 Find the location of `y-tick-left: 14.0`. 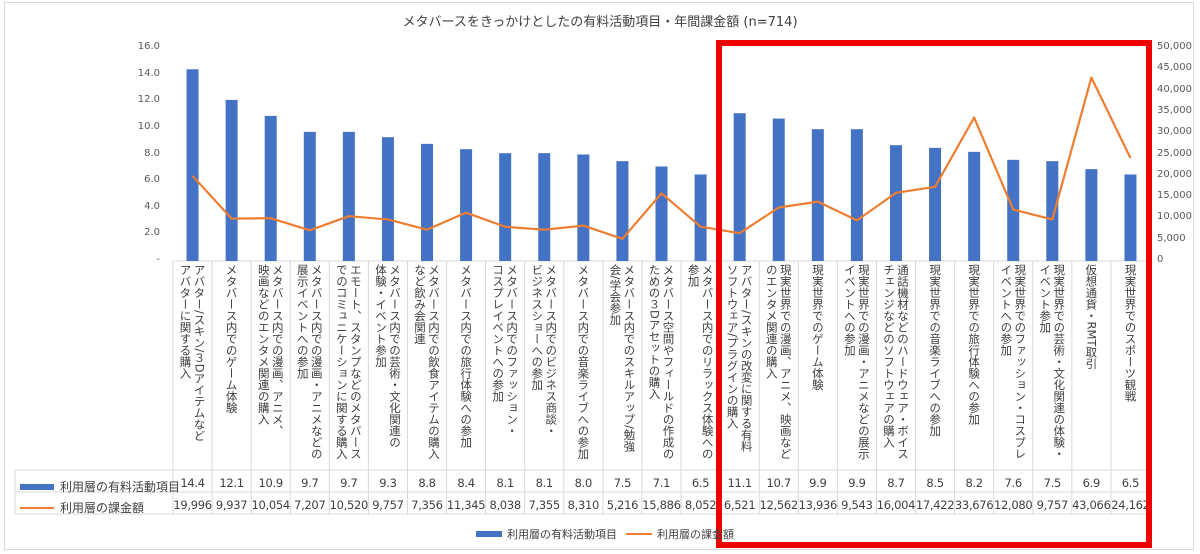

y-tick-left: 14.0 is located at coordinates (148, 73).